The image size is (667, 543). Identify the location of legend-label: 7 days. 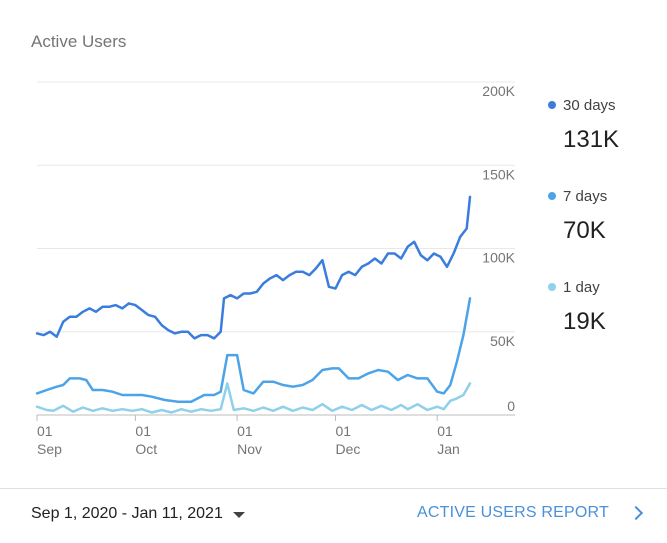
(585, 196).